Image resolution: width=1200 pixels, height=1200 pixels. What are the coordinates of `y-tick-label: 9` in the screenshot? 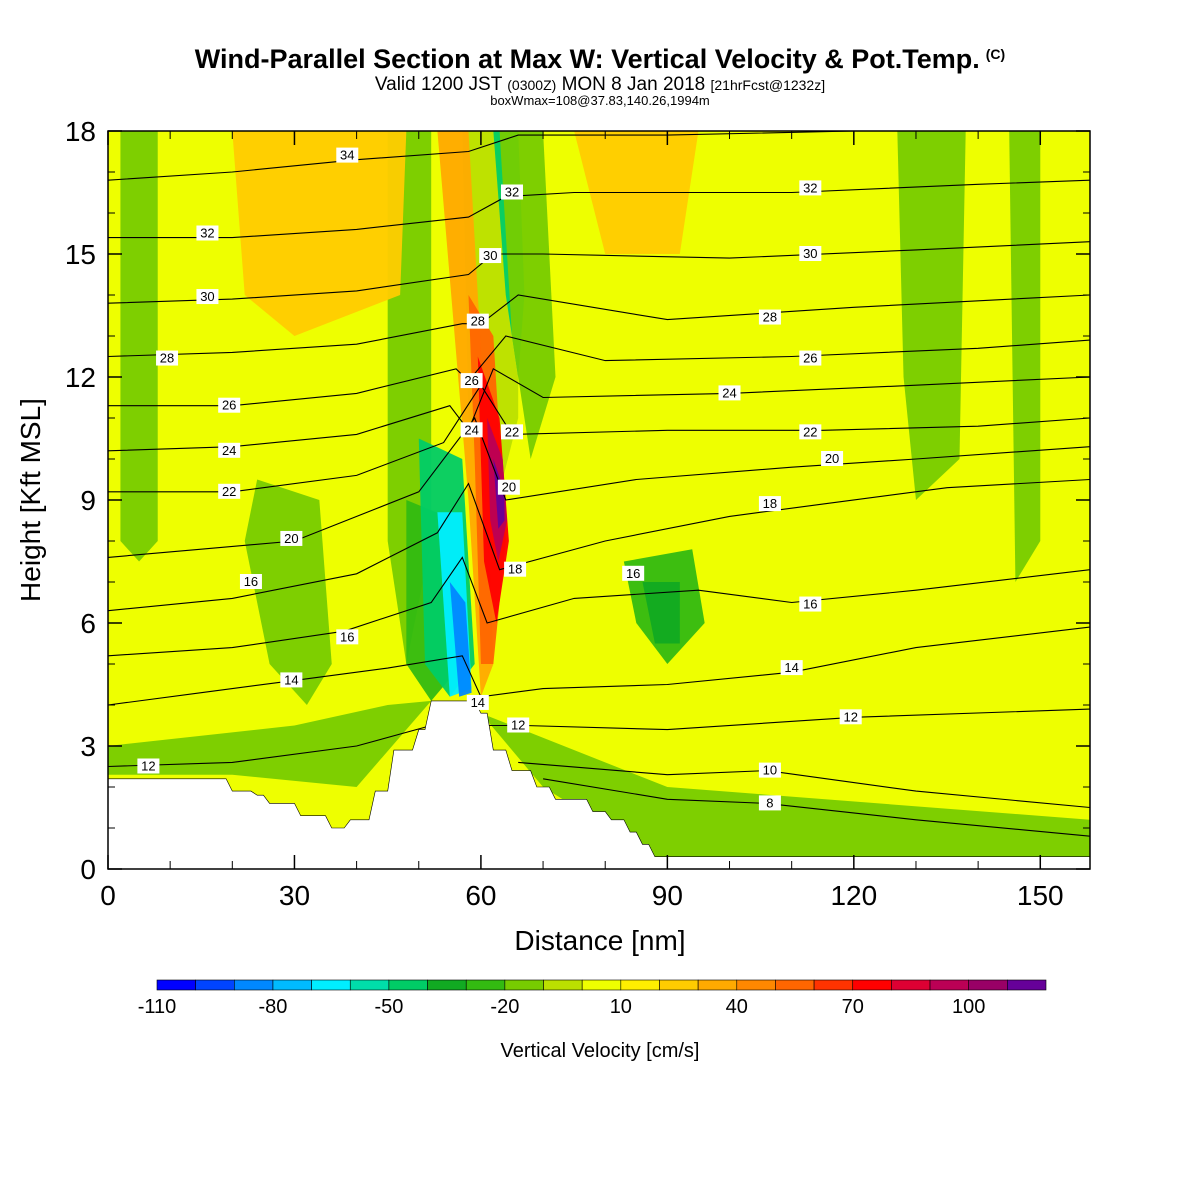 It's located at (88, 500).